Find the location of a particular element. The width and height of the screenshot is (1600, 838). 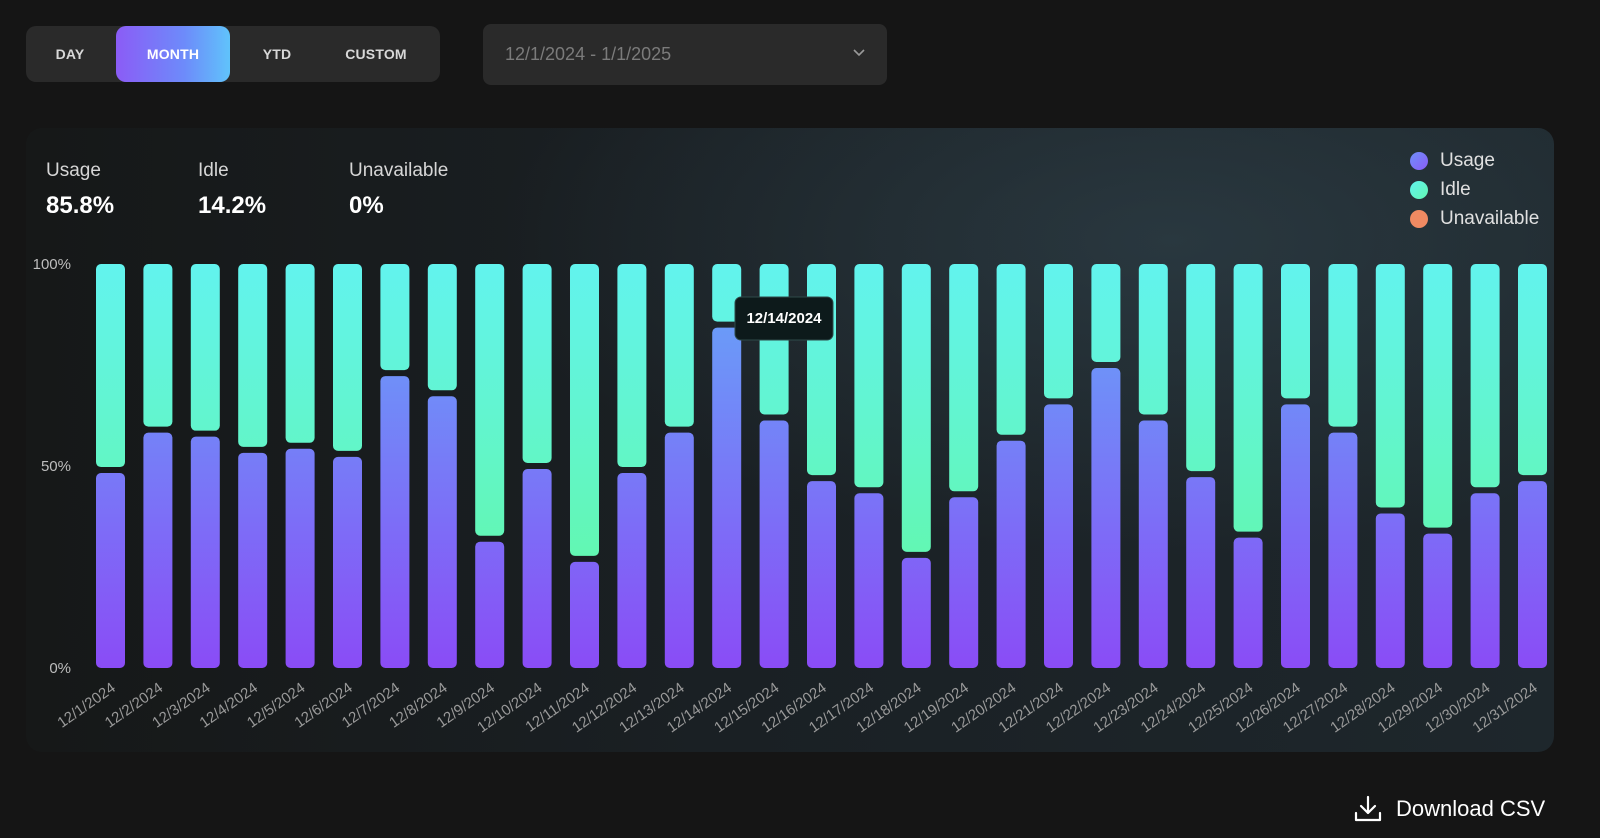

download-csv-button: Download CSV is located at coordinates (1449, 809).